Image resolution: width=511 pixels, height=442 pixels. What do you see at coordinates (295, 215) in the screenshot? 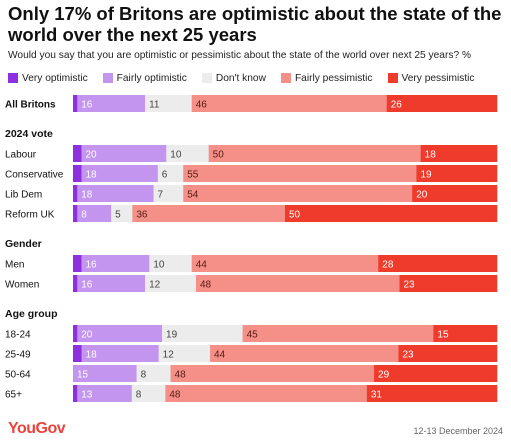
I see `data-label: 50` at bounding box center [295, 215].